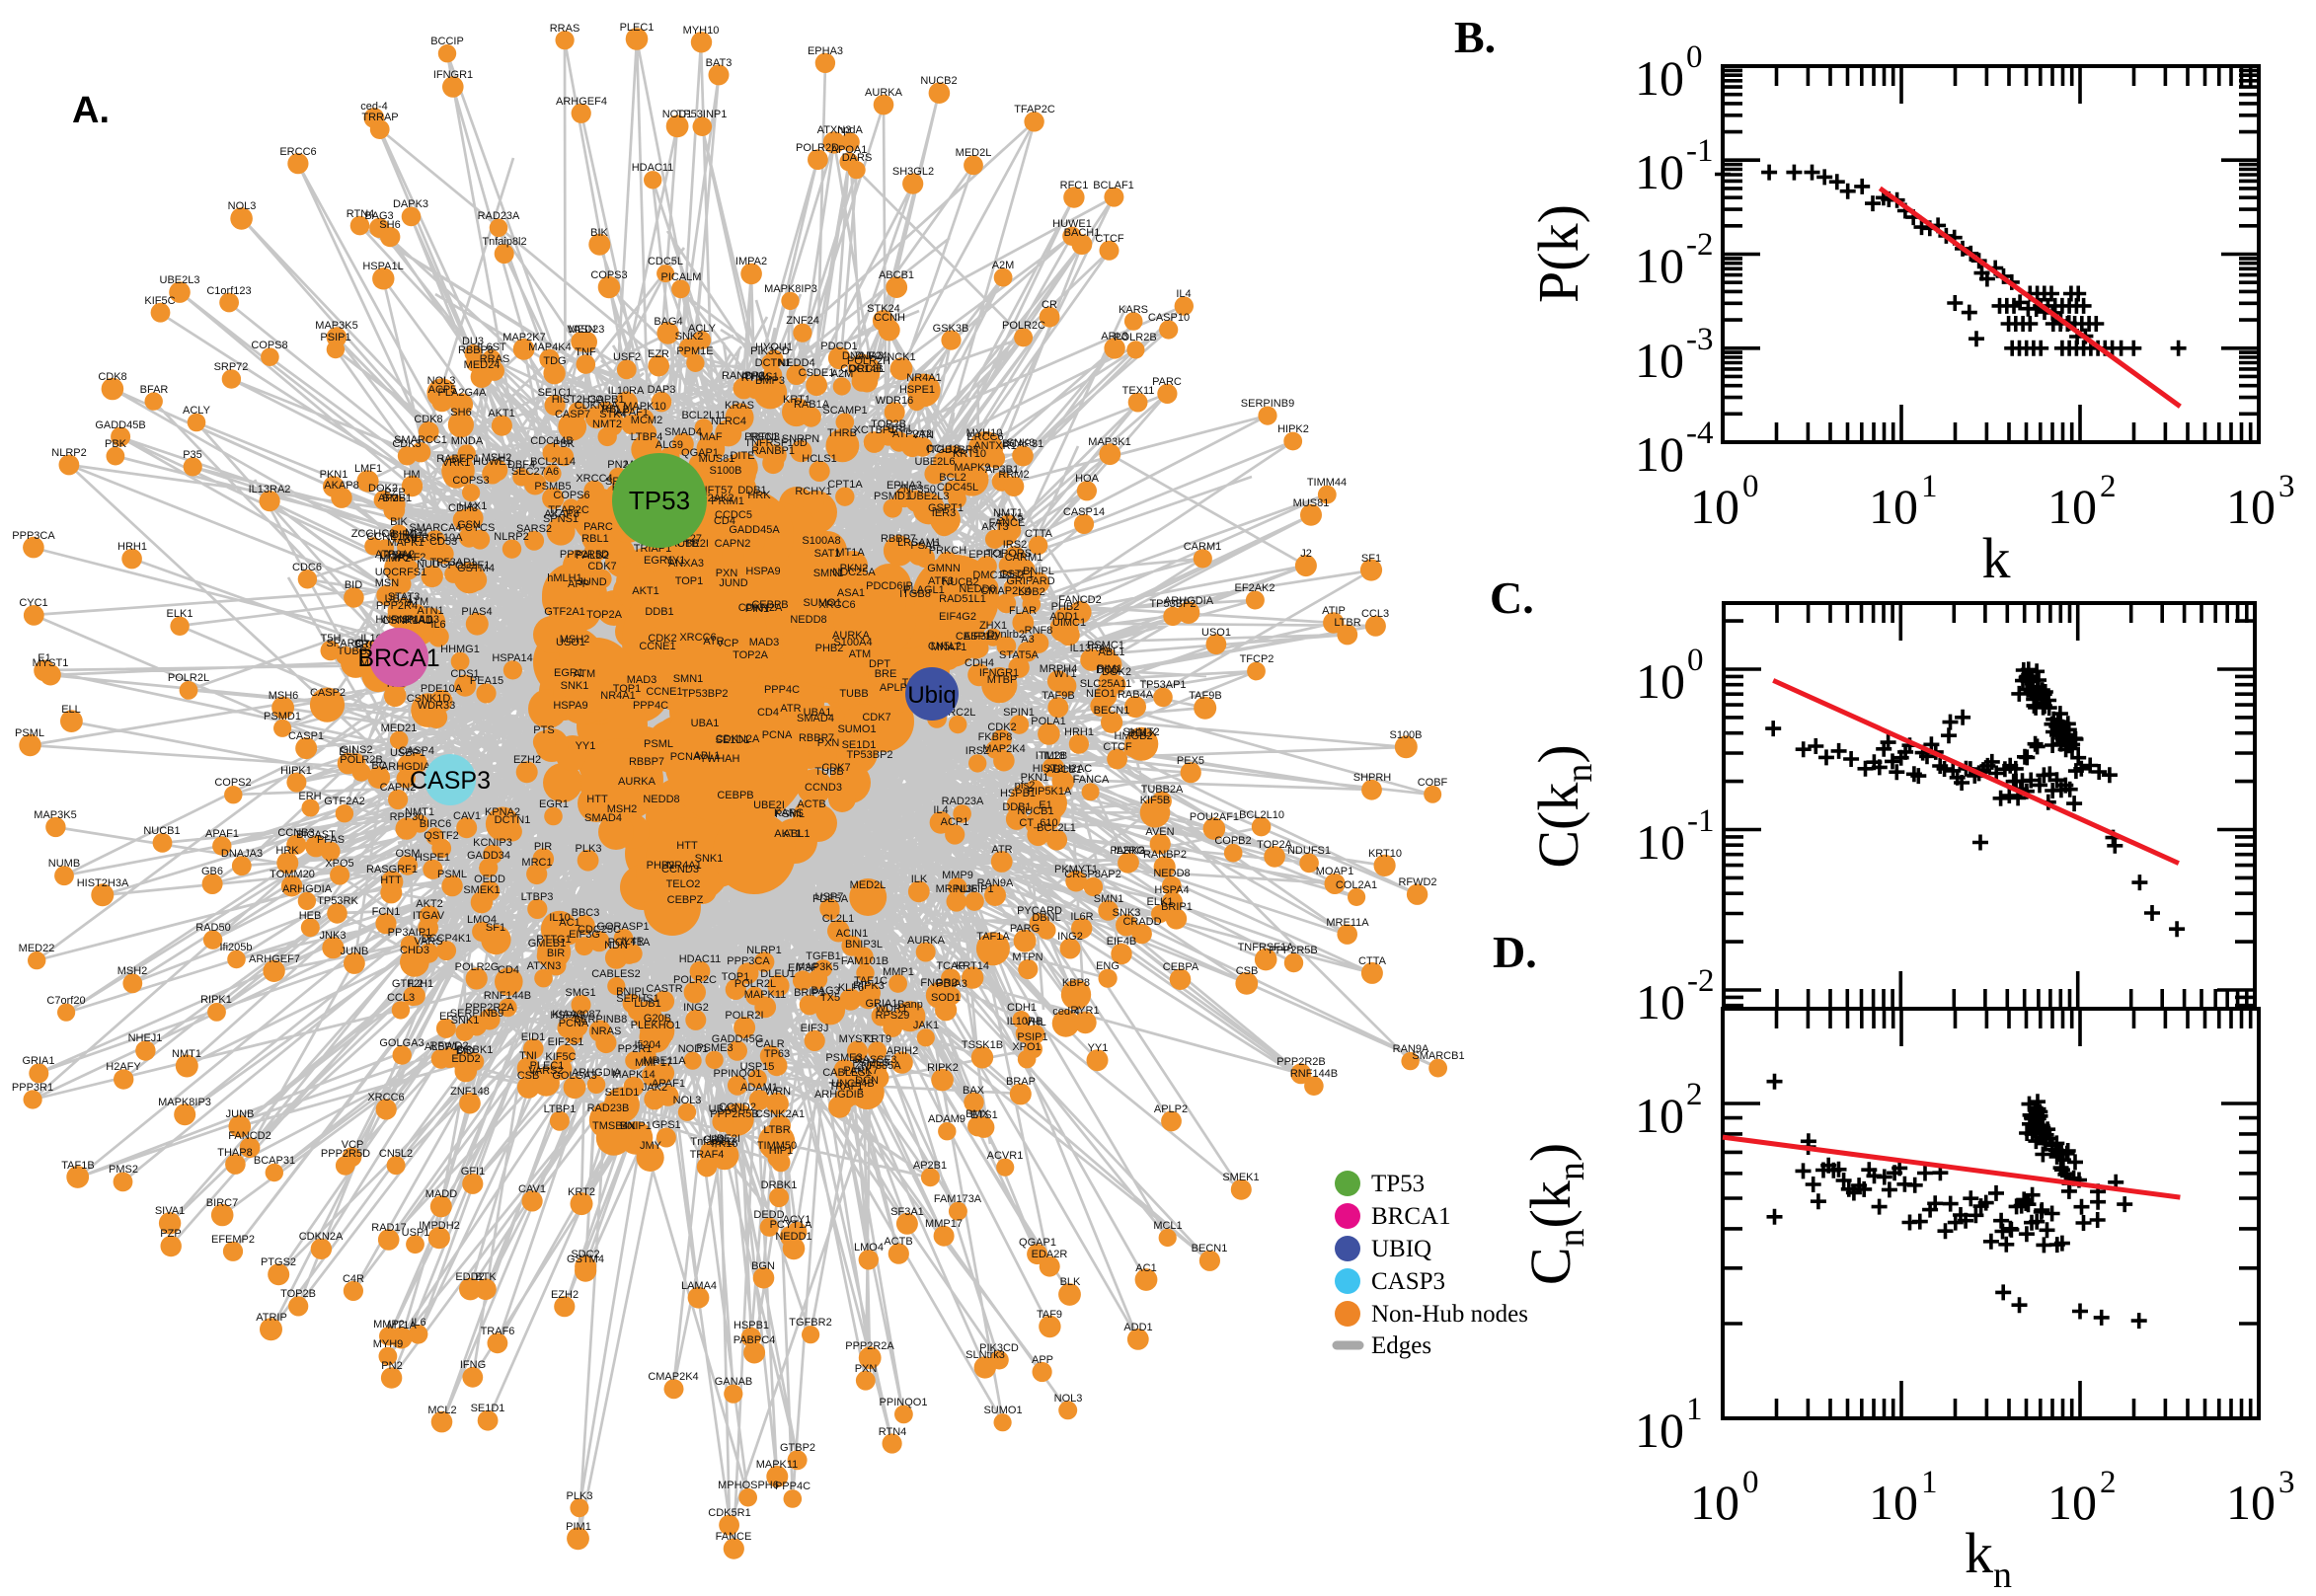 This screenshot has width=2316, height=1596. Describe the element at coordinates (666, 1125) in the screenshot. I see `svg-text: GPS1` at that location.